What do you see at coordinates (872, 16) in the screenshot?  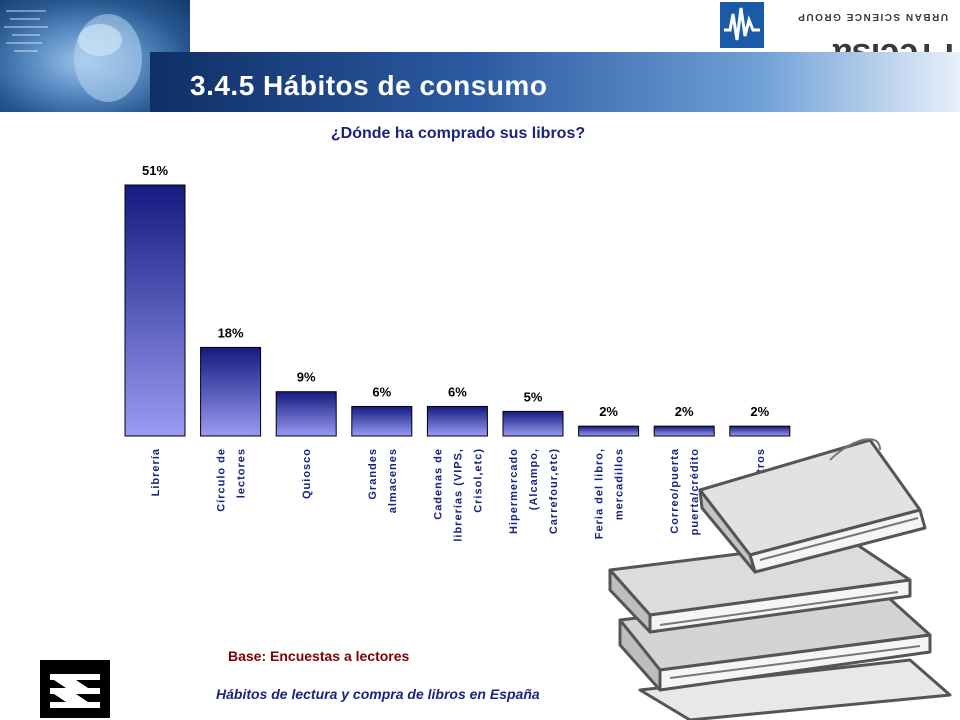 I see `logo-subtext: URBAN SCIENCE GROUP` at bounding box center [872, 16].